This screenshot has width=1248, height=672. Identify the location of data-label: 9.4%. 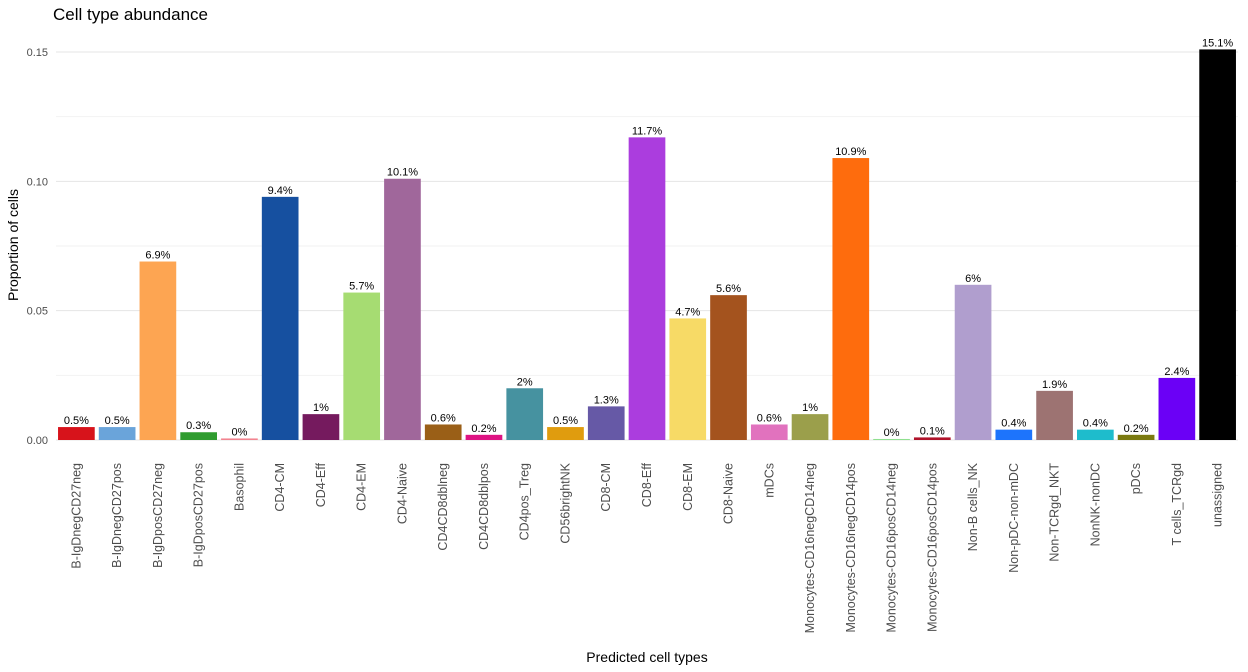
(280, 191).